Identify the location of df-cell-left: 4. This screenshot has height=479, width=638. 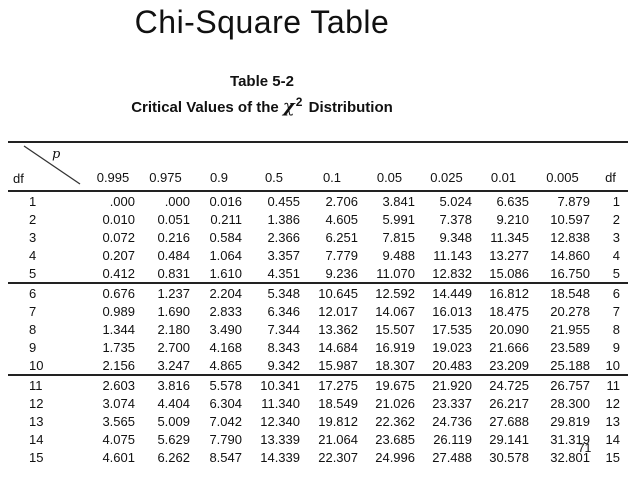
(33, 255).